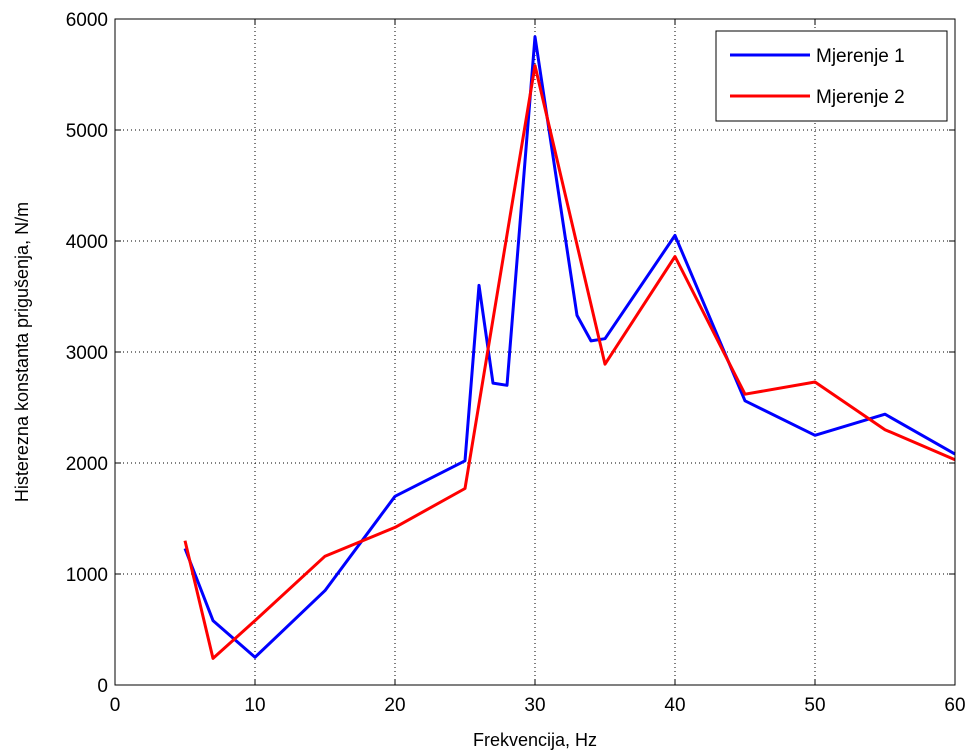  Describe the element at coordinates (860, 97) in the screenshot. I see `legend-label: Mjerenje 2` at that location.